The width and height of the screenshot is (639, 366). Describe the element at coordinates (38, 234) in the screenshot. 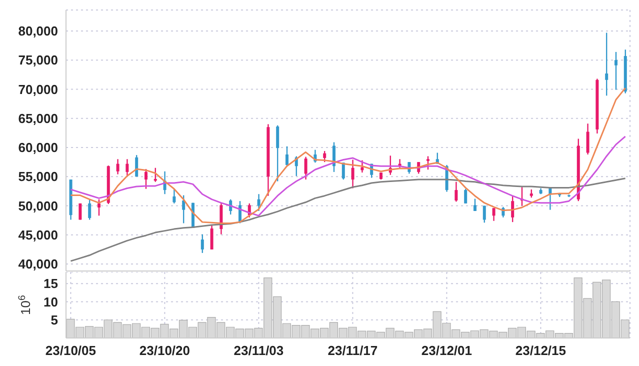

I see `y-tick-label: 45,000` at that location.